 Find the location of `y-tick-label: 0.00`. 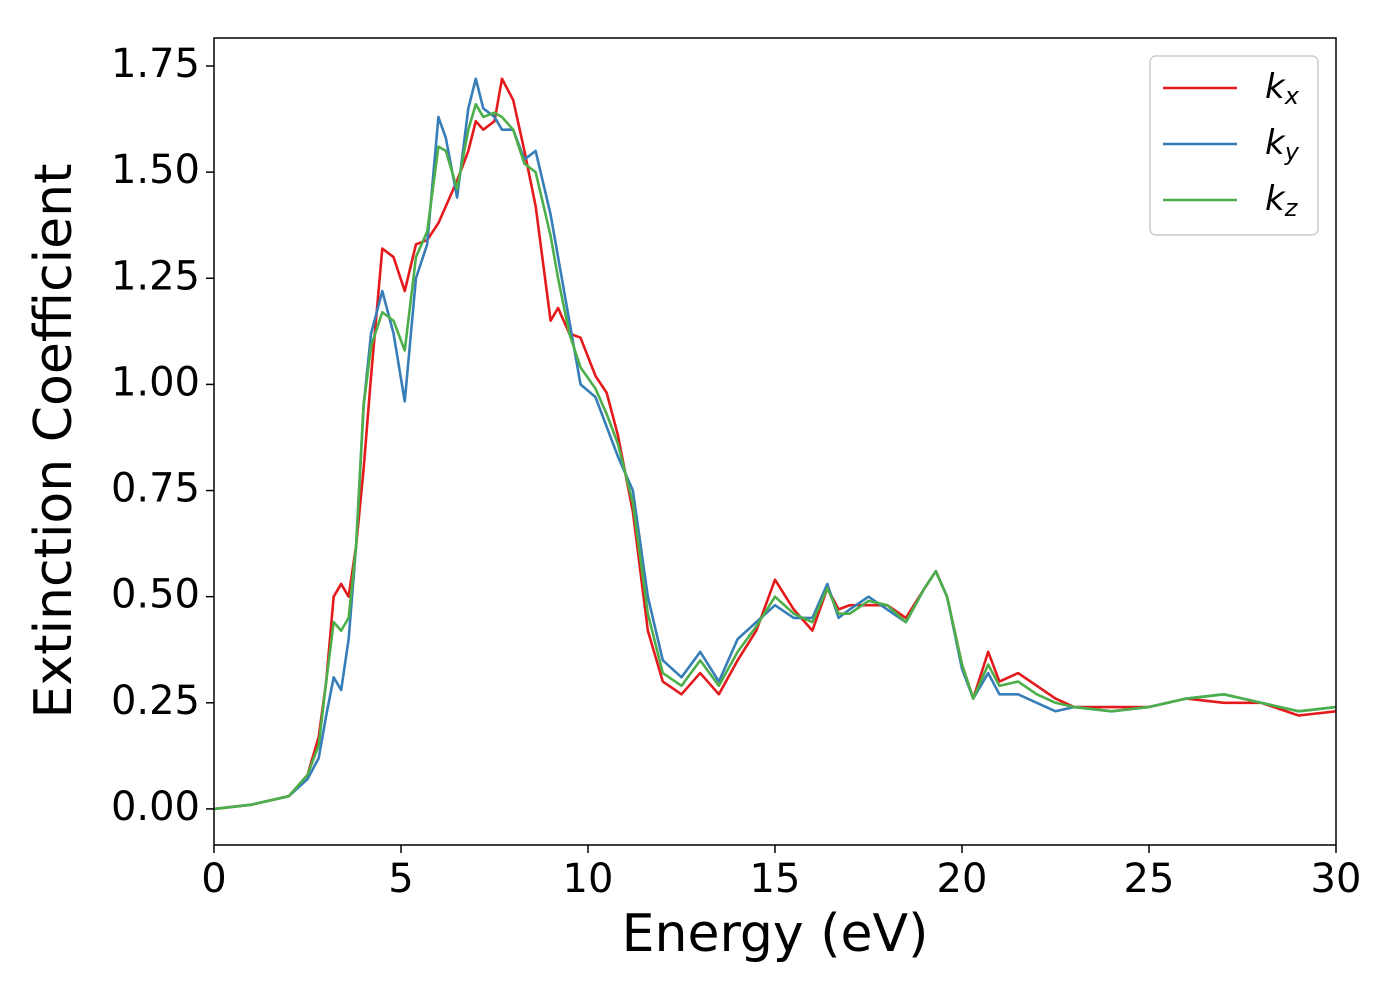

y-tick-label: 0.00 is located at coordinates (155, 807).